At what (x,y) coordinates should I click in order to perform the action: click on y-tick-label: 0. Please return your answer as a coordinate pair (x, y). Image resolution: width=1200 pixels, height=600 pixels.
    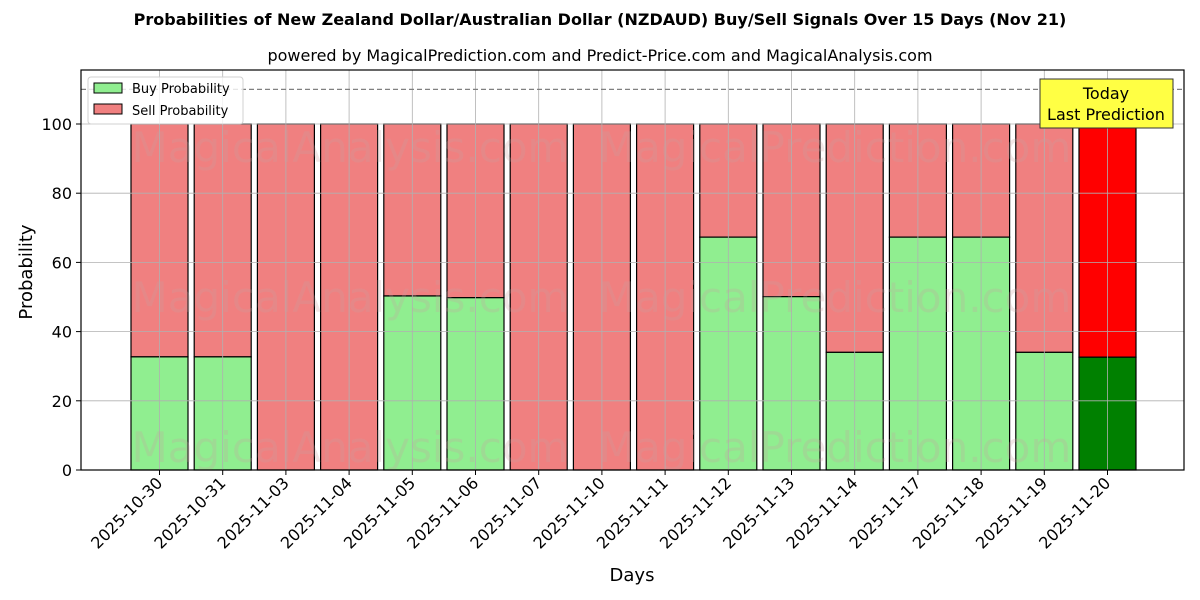
    Looking at the image, I should click on (67, 470).